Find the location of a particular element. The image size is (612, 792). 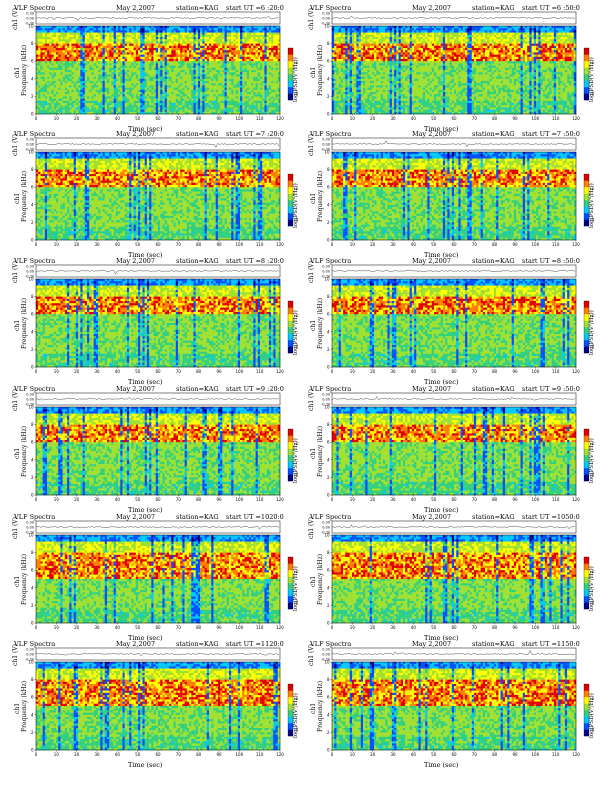

xtick-label: 110 is located at coordinates (556, 754).